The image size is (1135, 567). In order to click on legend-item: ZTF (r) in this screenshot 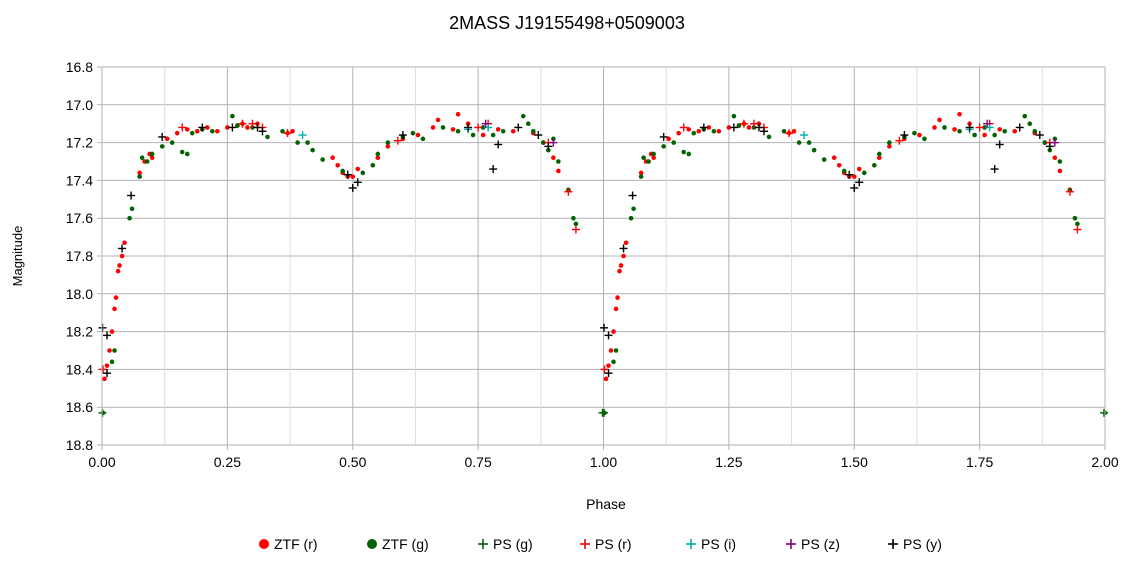, I will do `click(288, 544)`.